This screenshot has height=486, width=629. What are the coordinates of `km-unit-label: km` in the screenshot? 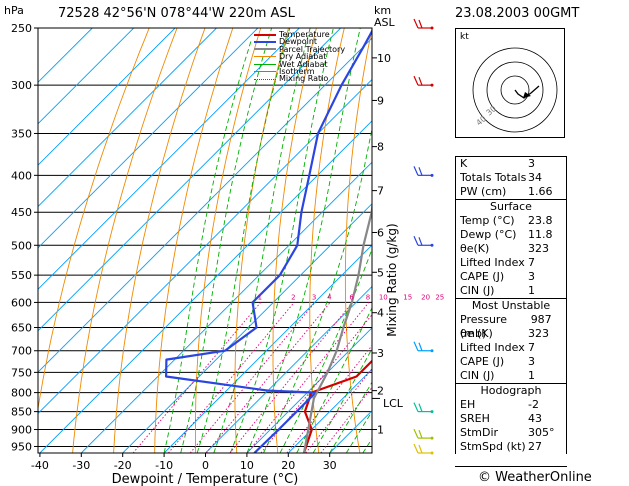 It's located at (383, 10).